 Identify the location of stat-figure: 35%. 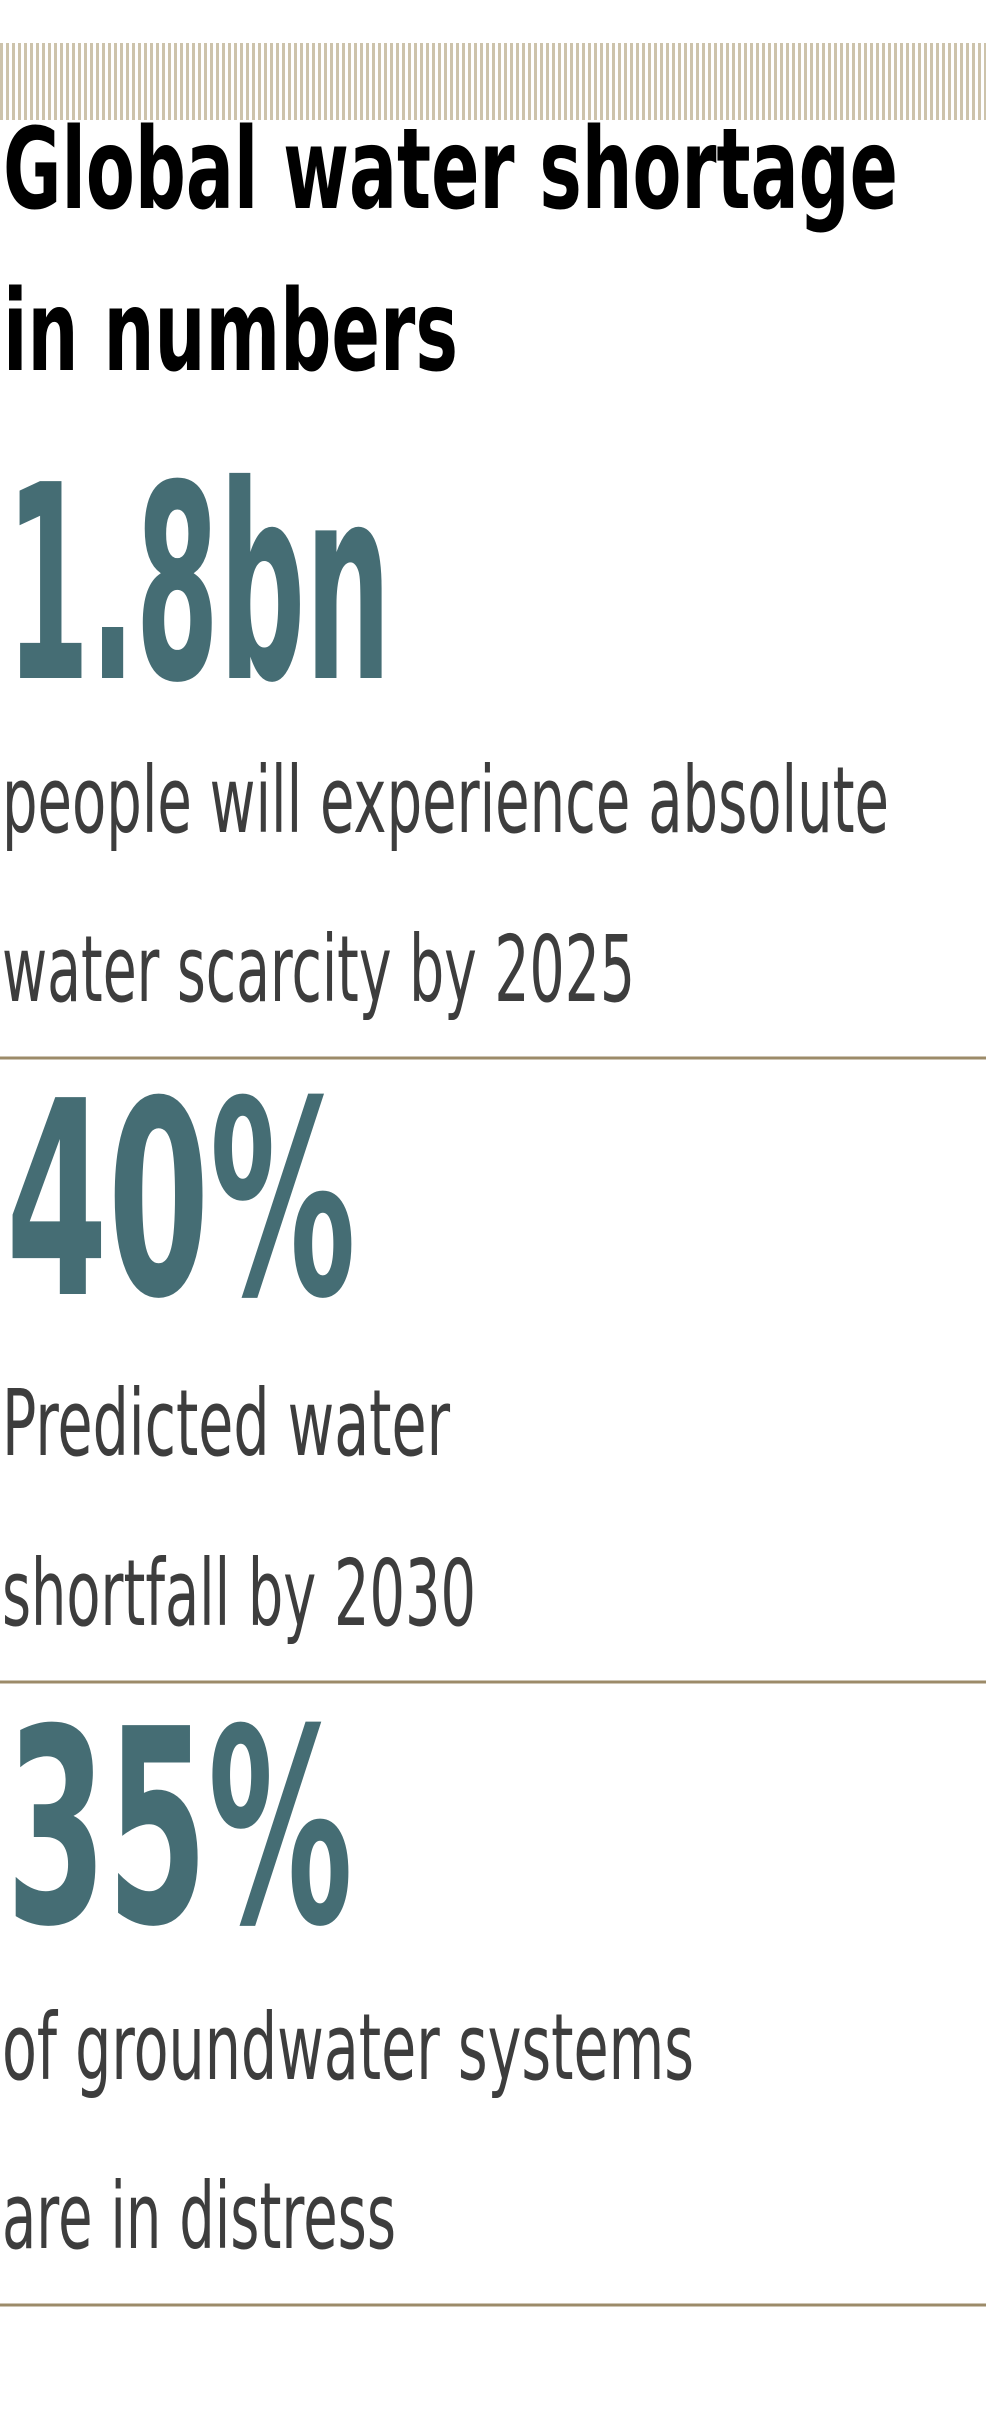
(179, 1828).